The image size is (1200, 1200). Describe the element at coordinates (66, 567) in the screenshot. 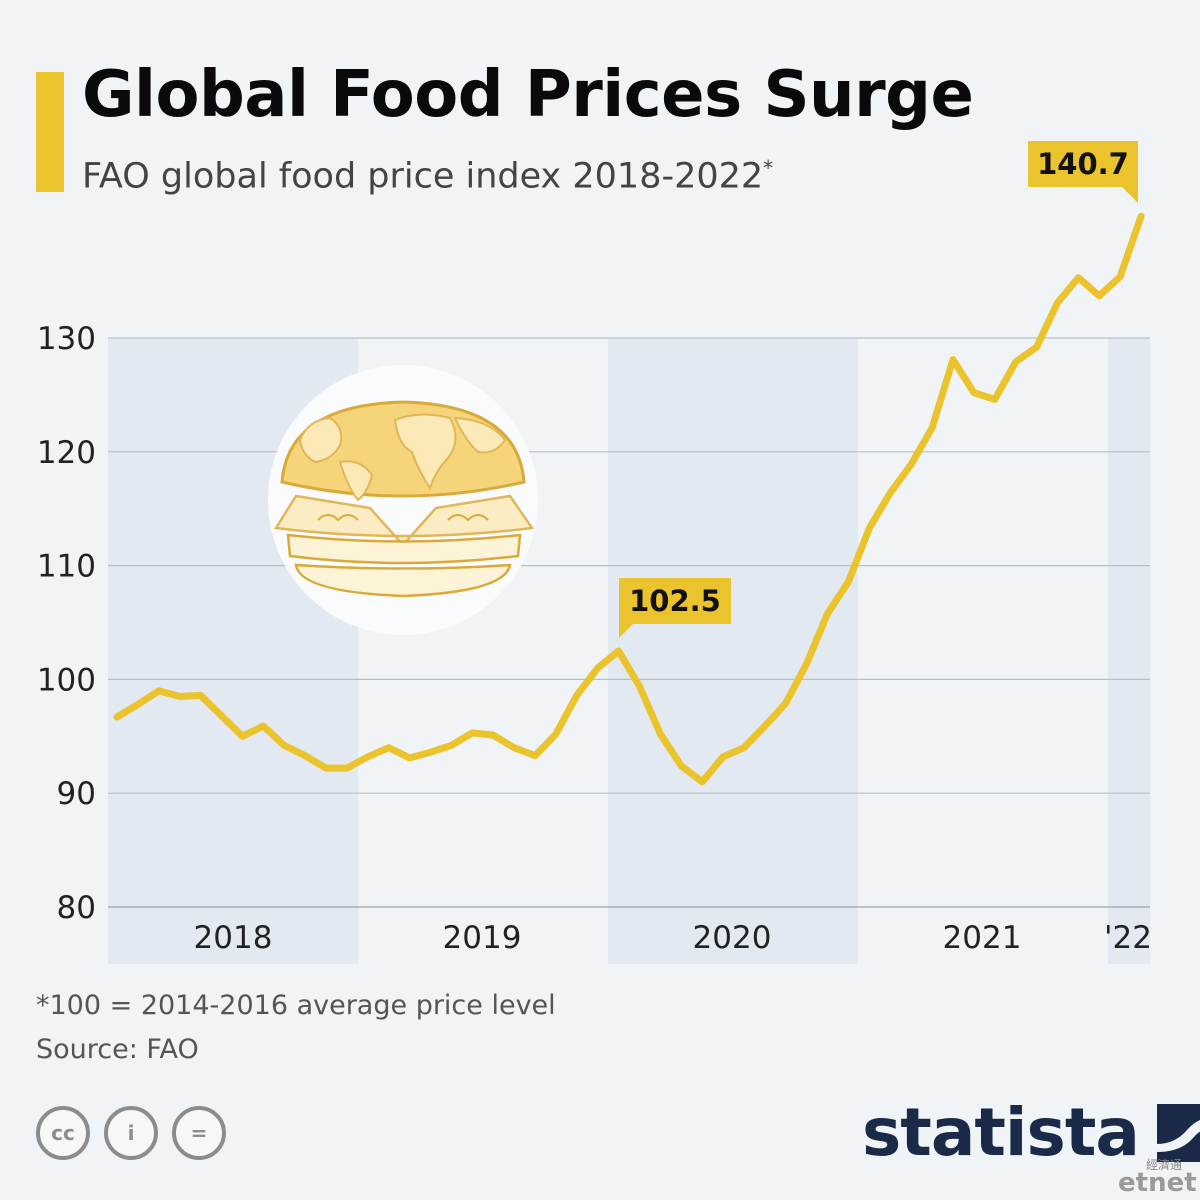

I see `y-tick-label: 110` at that location.